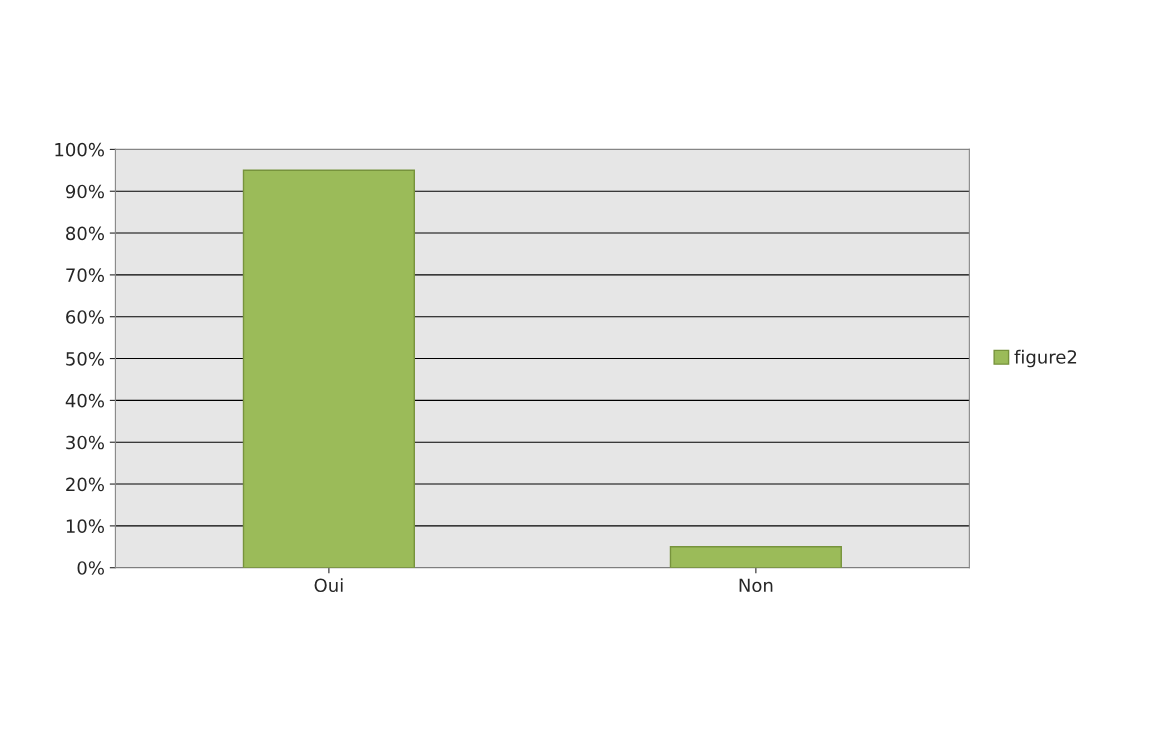  What do you see at coordinates (85, 526) in the screenshot?
I see `y-tick-label: 10%` at bounding box center [85, 526].